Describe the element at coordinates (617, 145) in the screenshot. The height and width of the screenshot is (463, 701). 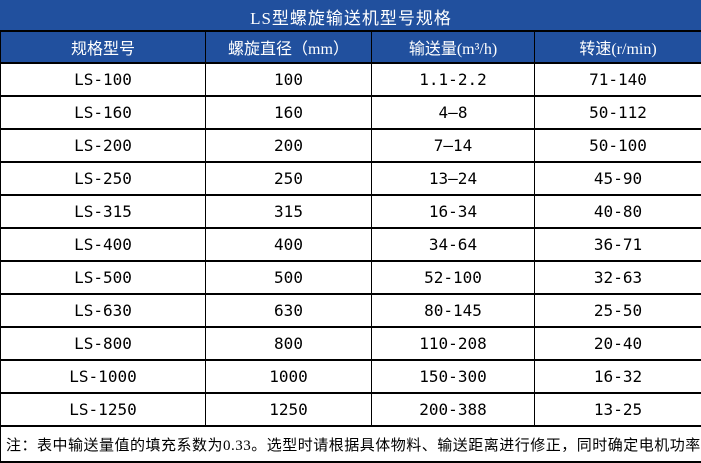
I see `table-cell: 50-100` at that location.